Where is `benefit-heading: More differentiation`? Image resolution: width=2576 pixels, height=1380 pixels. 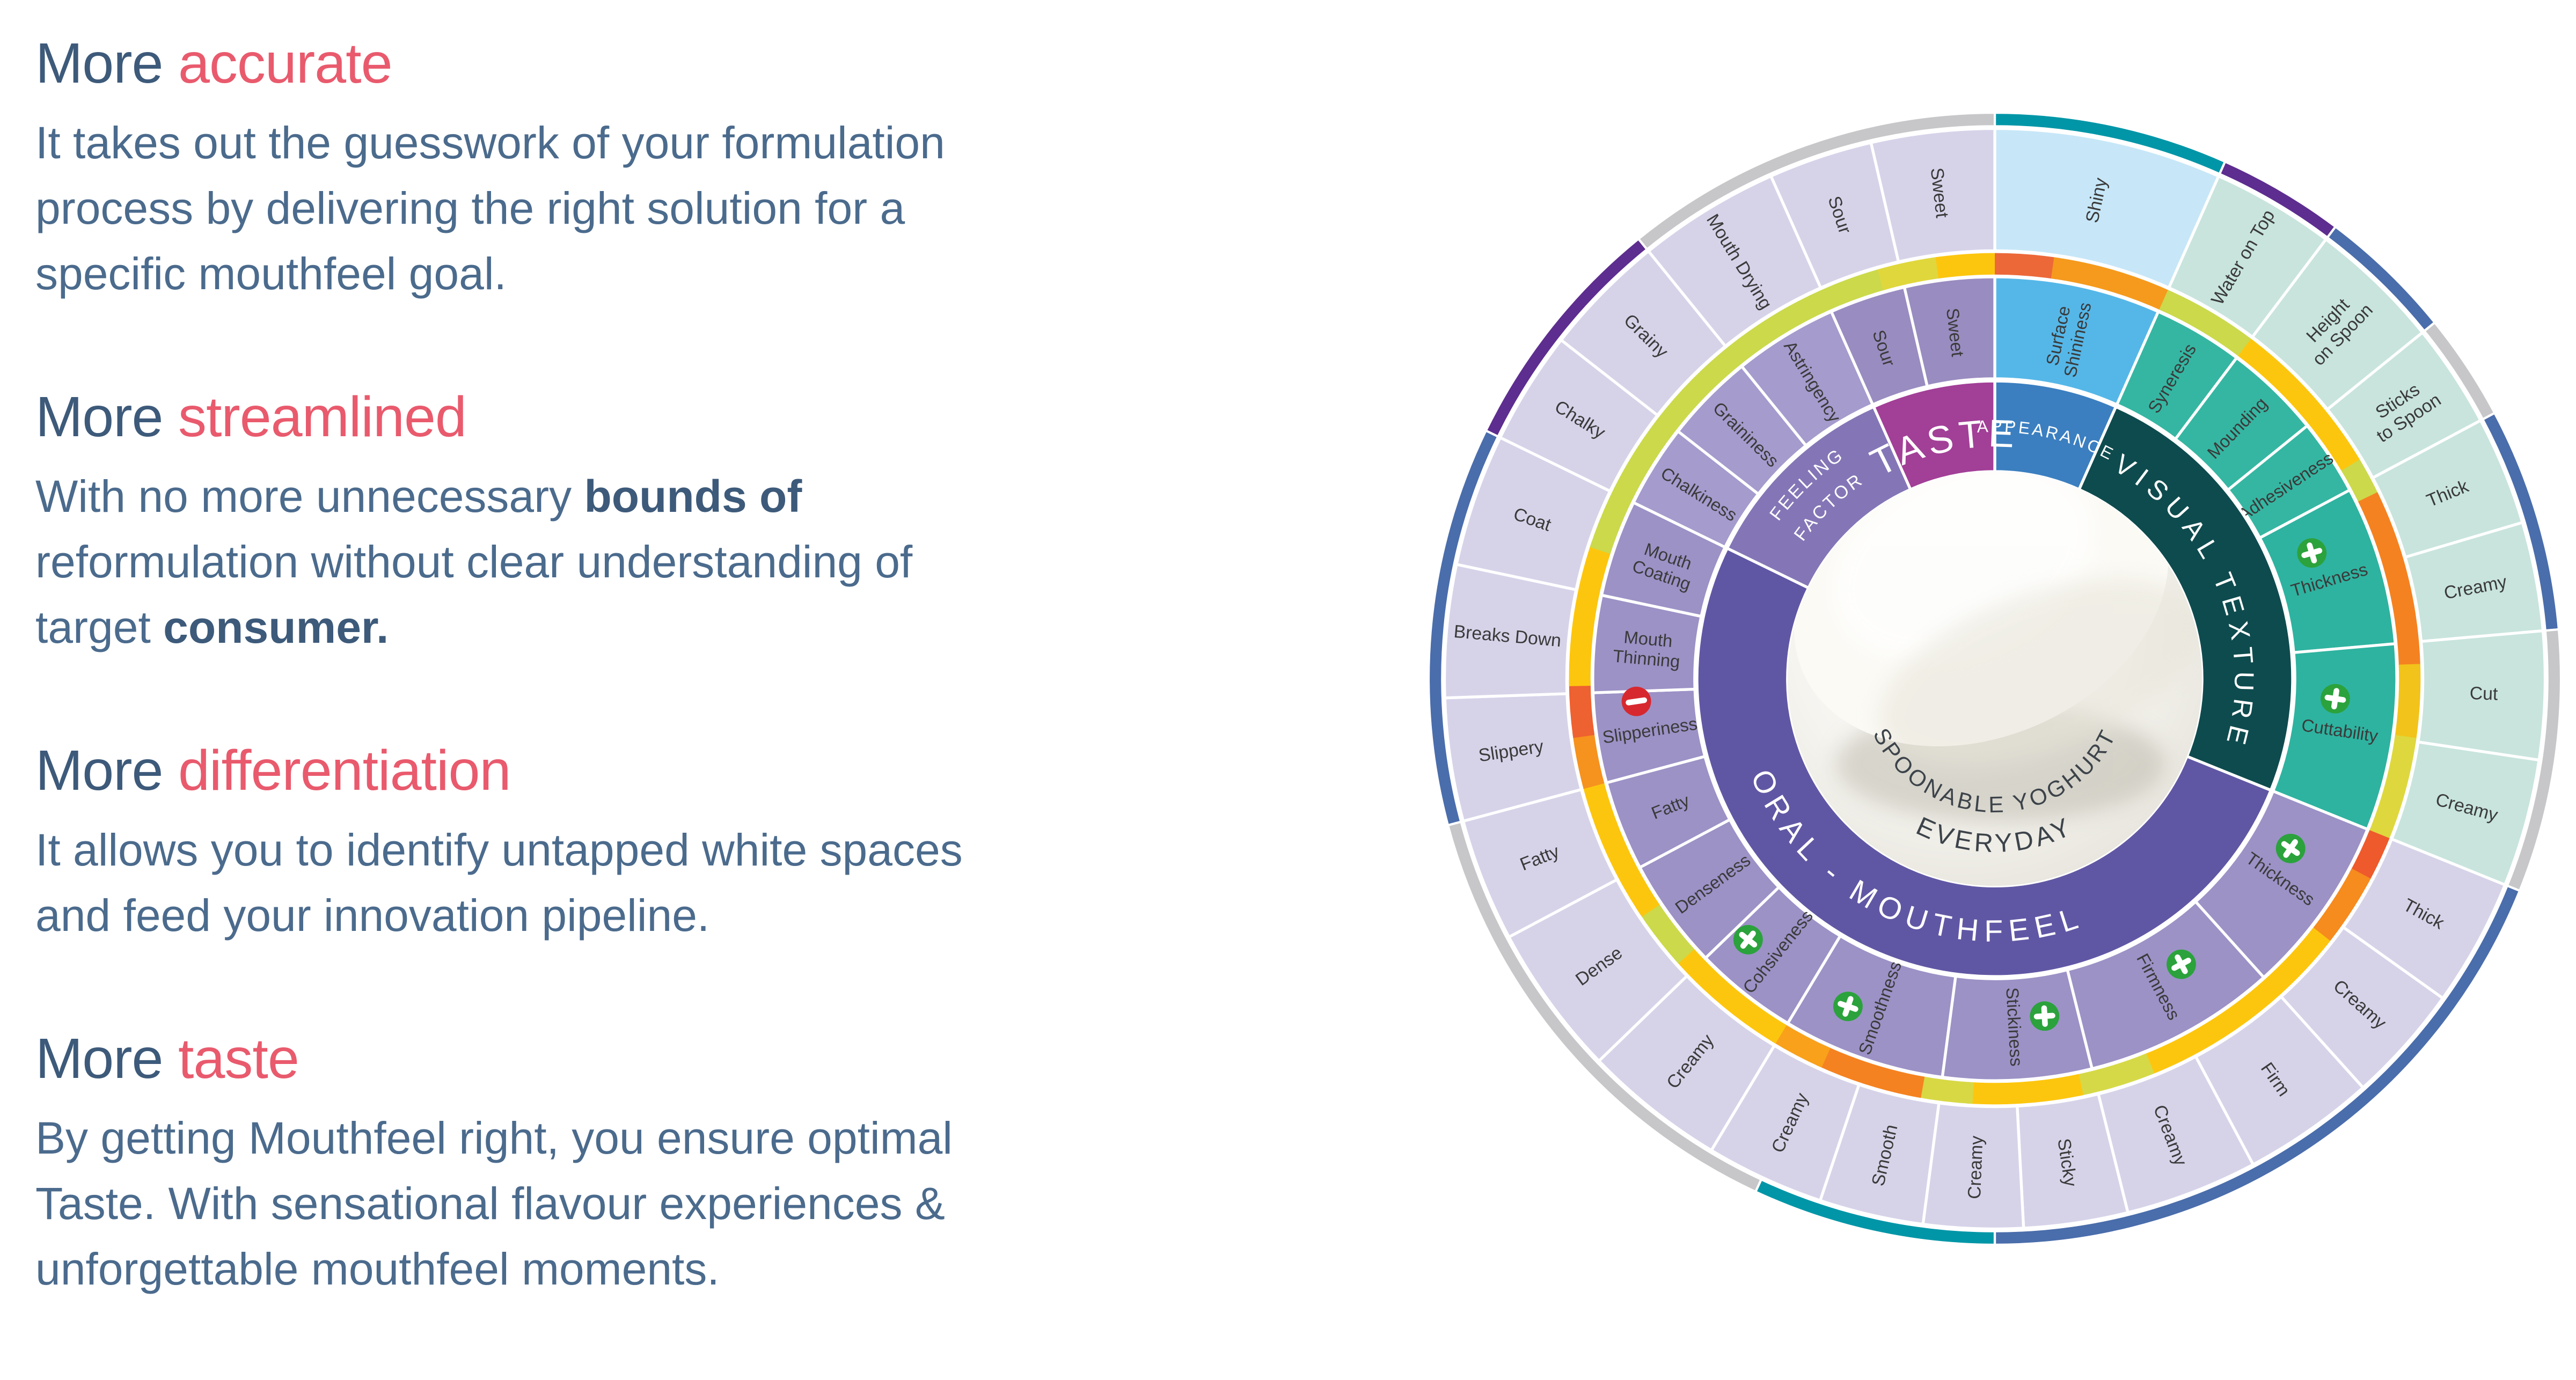 benefit-heading: More differentiation is located at coordinates (652, 770).